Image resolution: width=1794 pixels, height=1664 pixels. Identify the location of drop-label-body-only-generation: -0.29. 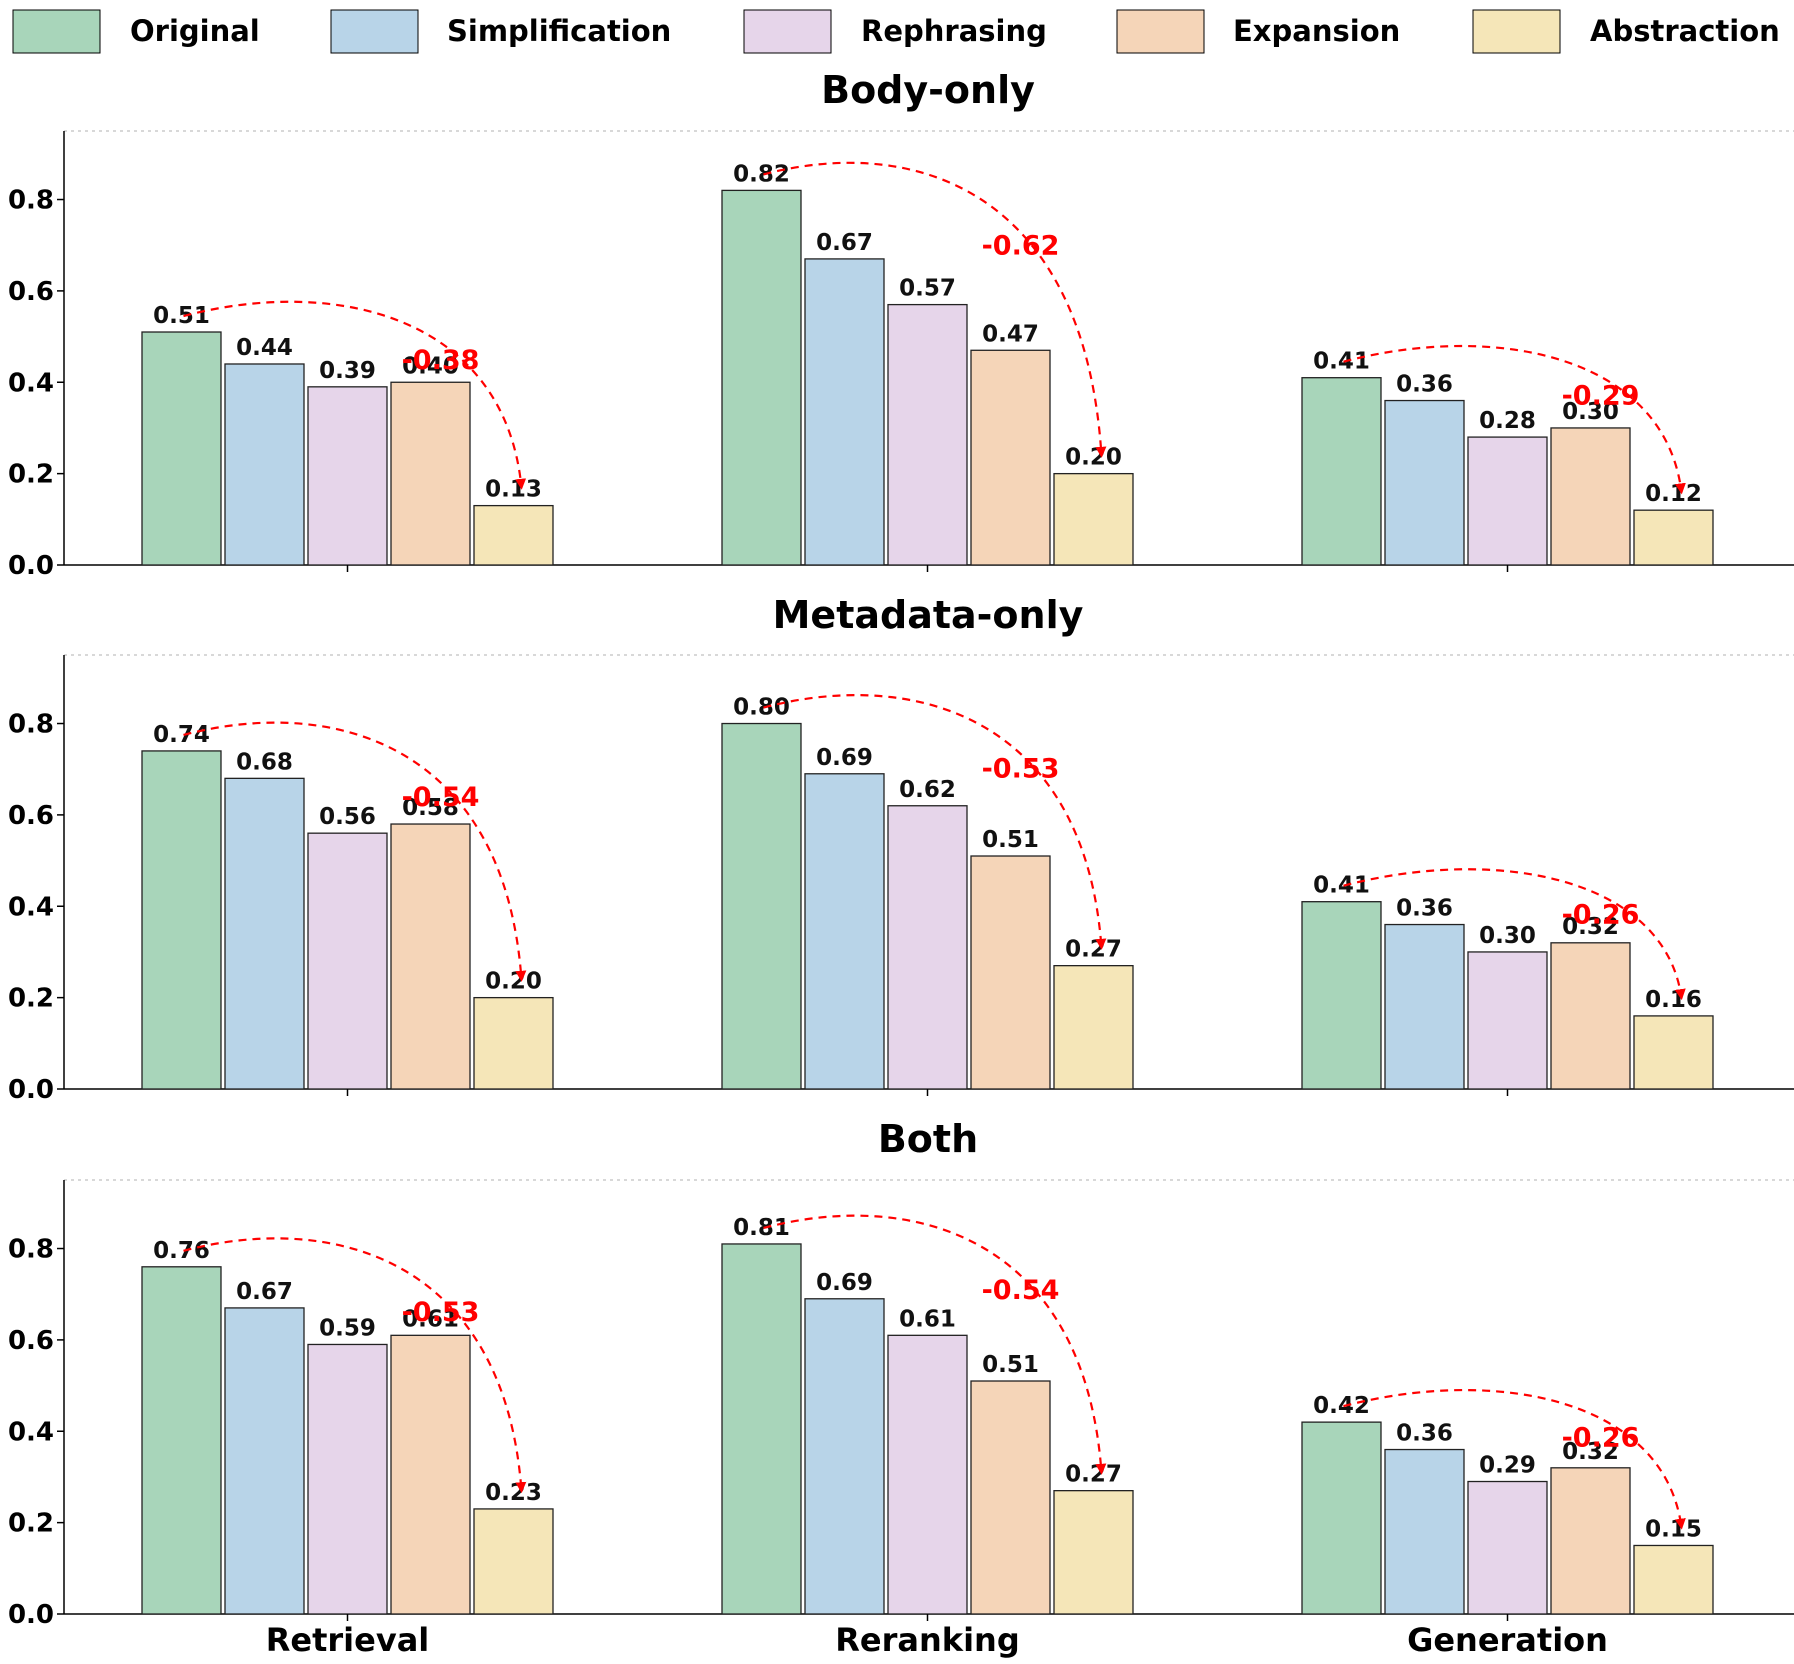
(1601, 395).